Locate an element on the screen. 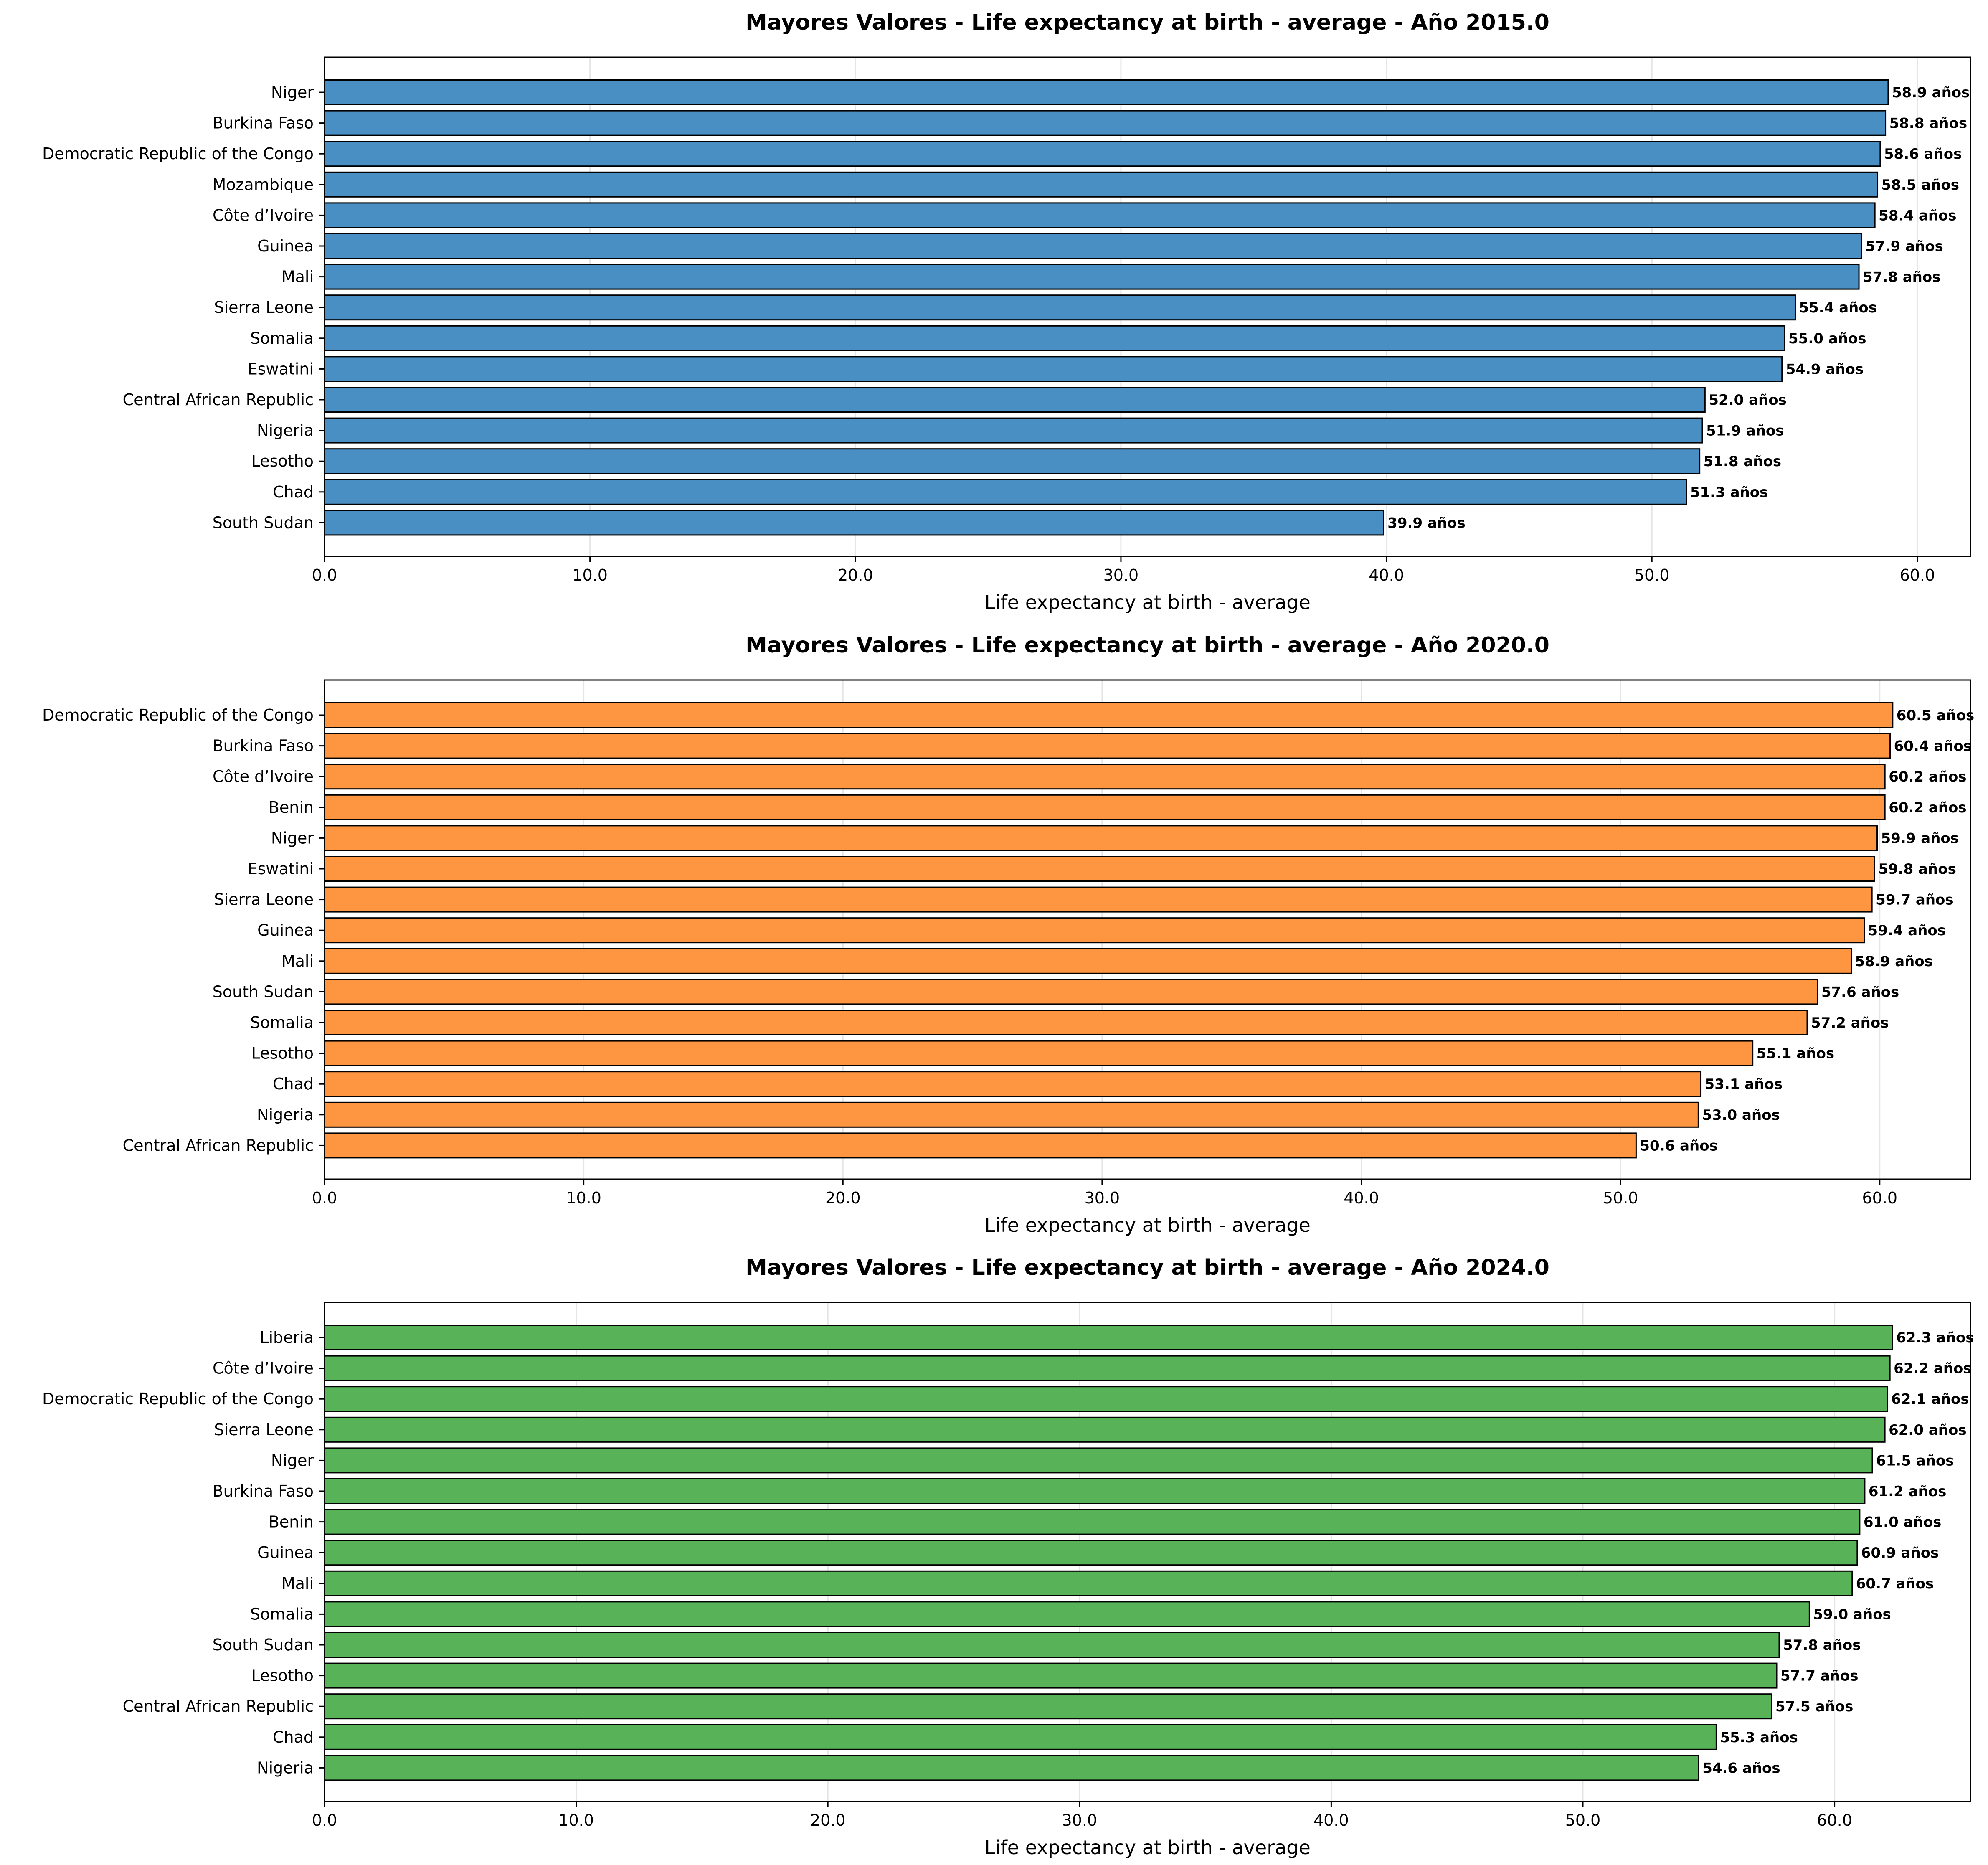  data-label: 61.0 años is located at coordinates (1902, 1522).